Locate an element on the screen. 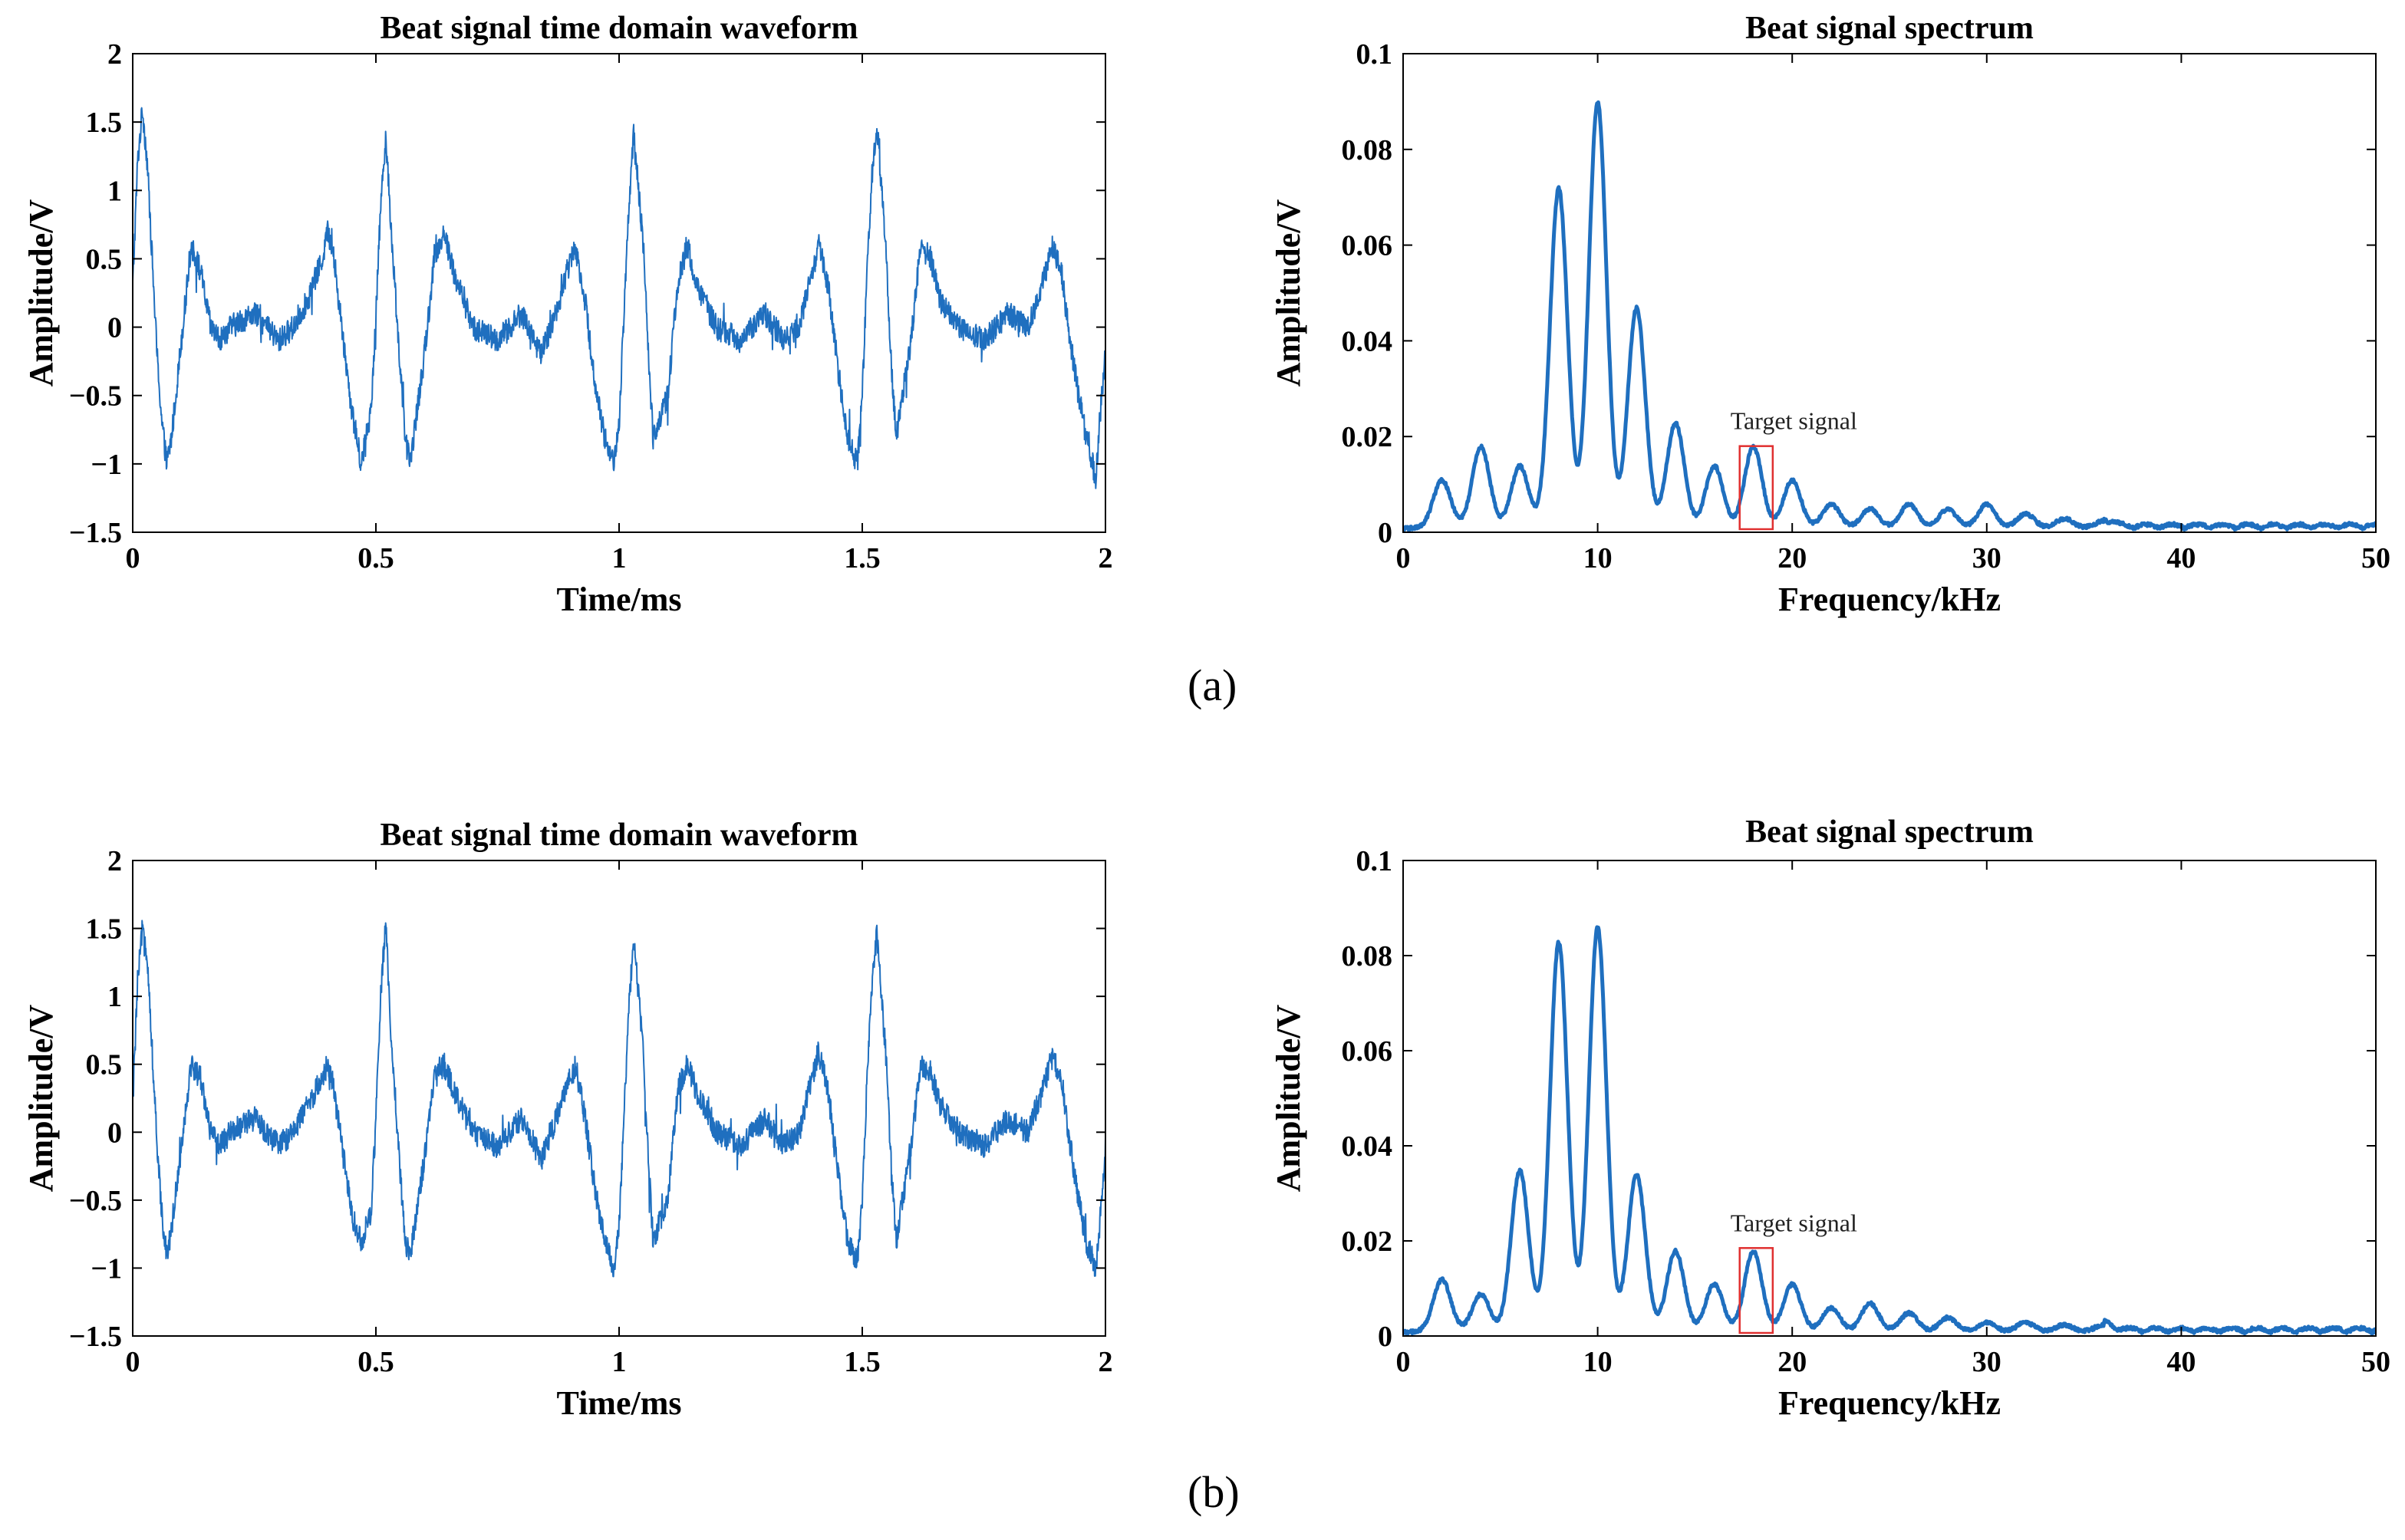  panel-label-b: (b) is located at coordinates (1214, 1492).